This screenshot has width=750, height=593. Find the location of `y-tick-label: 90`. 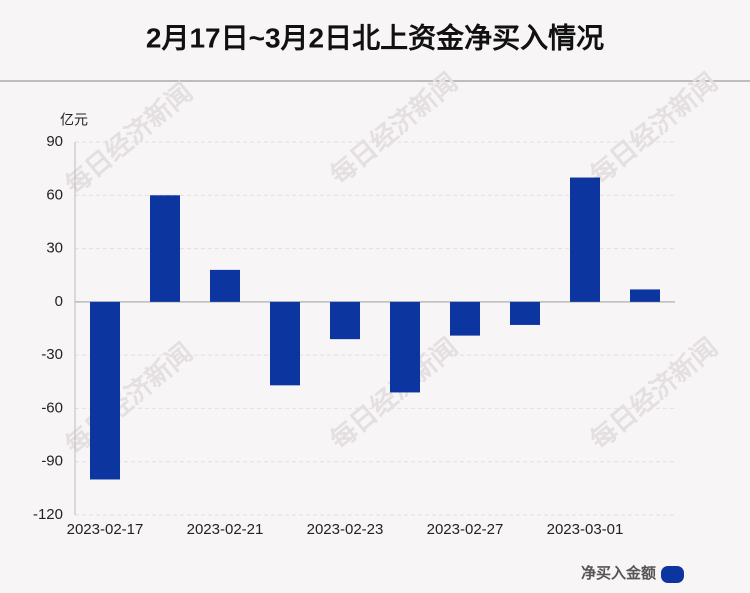

y-tick-label: 90 is located at coordinates (54, 141).